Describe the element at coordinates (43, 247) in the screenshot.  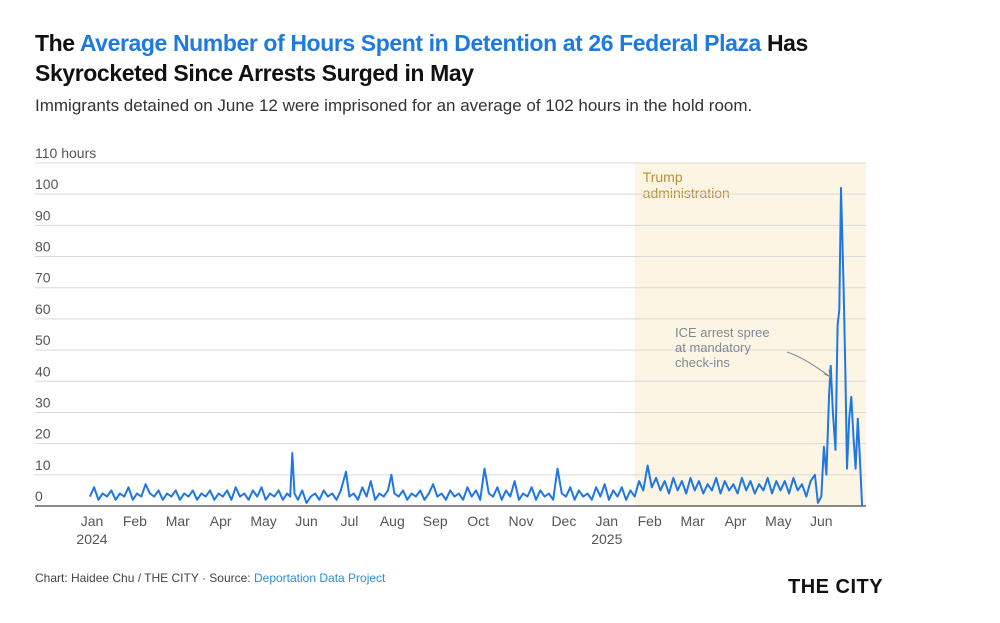
I see `y-tick-label: 80` at that location.